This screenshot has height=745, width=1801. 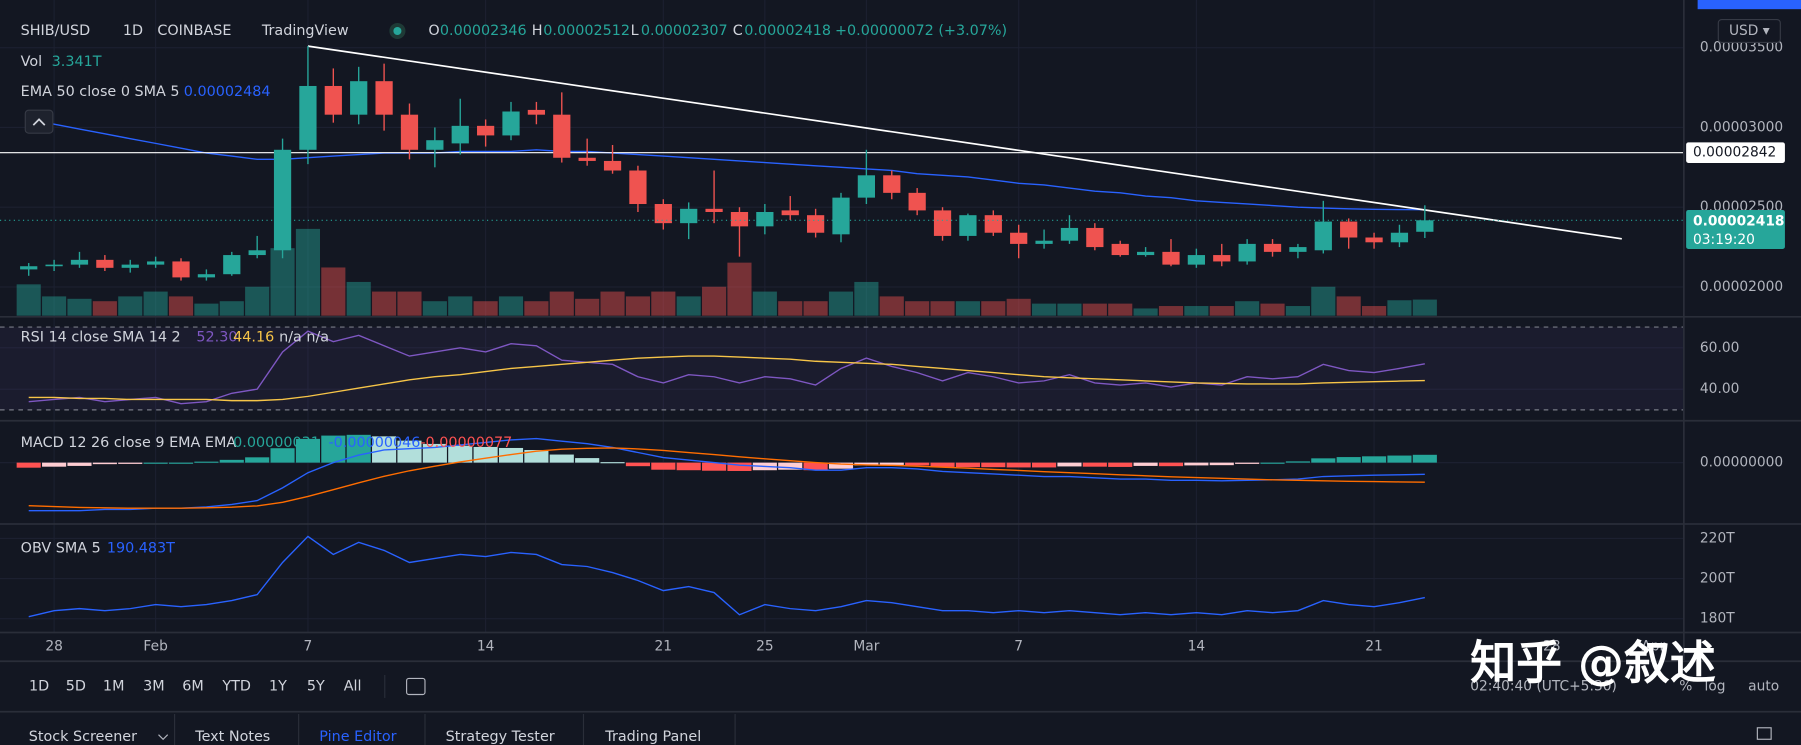 I want to click on currency-select, so click(x=1749, y=31).